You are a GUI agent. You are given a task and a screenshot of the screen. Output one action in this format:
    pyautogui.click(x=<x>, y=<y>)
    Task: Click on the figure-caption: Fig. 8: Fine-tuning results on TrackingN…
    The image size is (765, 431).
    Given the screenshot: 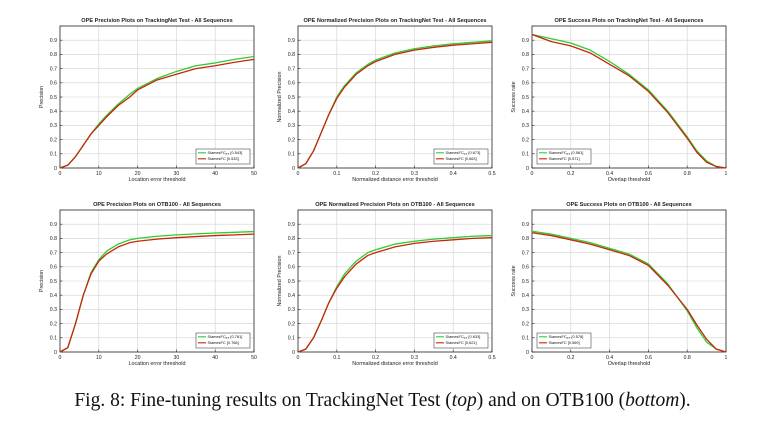 What is the action you would take?
    pyautogui.click(x=382, y=401)
    